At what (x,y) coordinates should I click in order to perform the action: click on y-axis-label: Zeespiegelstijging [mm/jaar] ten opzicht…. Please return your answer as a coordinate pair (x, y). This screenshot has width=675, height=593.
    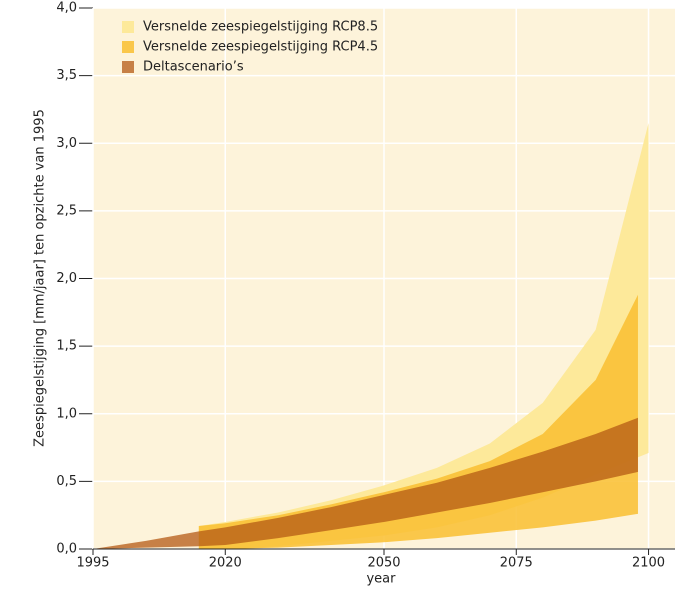
    Looking at the image, I should click on (40, 278).